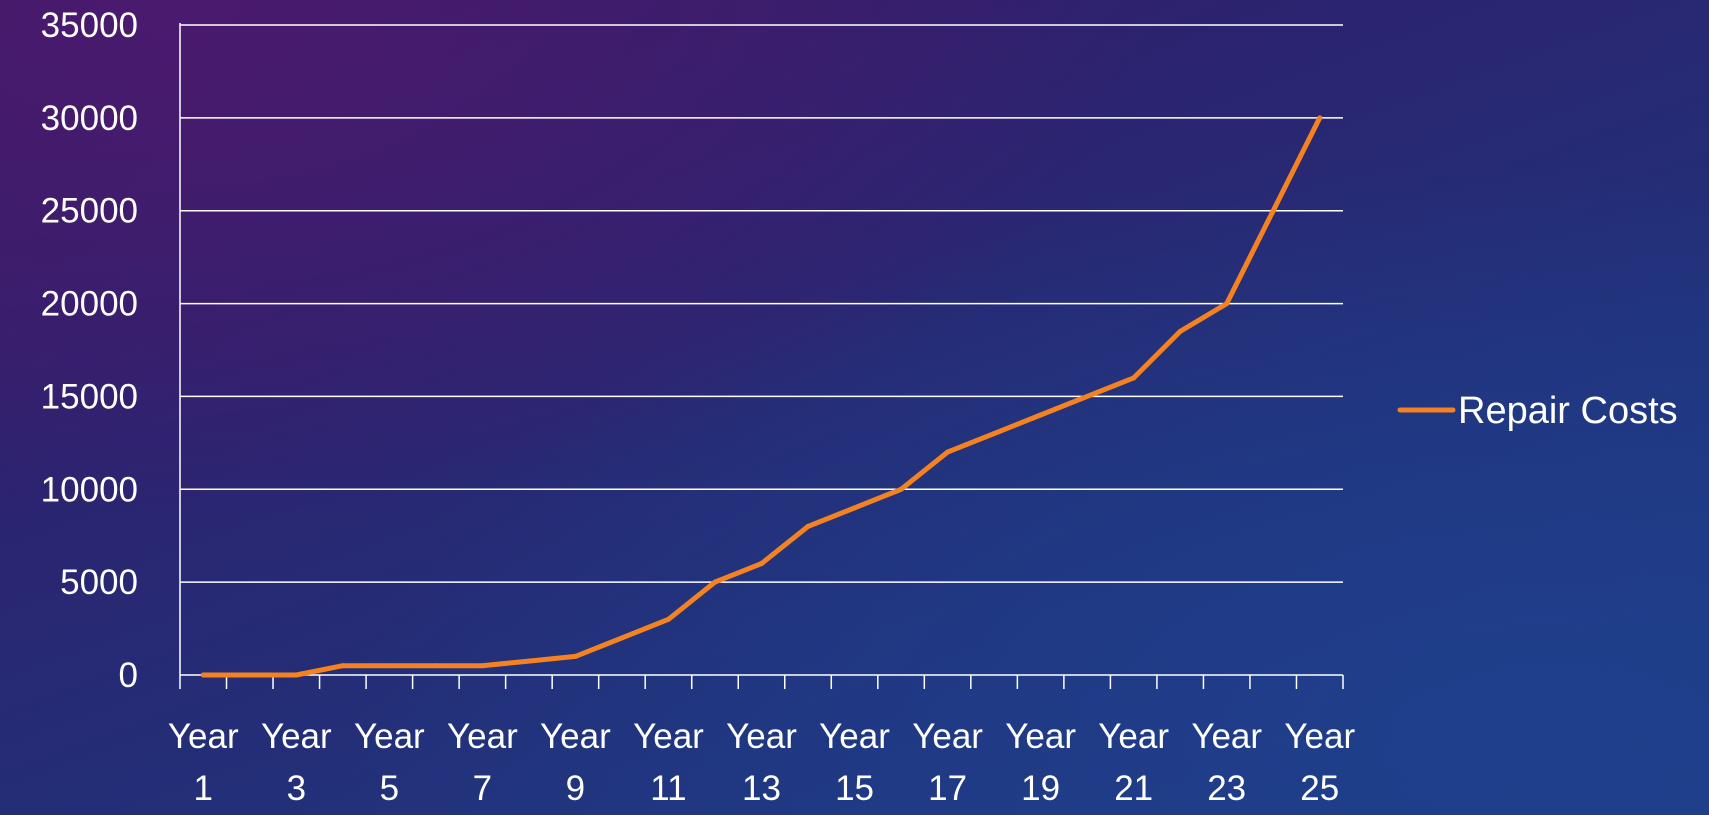 The image size is (1709, 815). Describe the element at coordinates (482, 788) in the screenshot. I see `x-tick-label-number: 7` at that location.